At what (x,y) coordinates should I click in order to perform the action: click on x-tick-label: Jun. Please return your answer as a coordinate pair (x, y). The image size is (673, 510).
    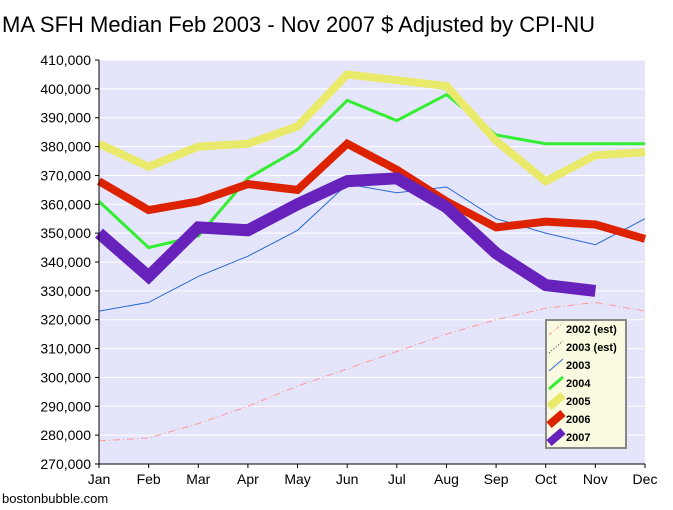
    Looking at the image, I should click on (347, 479).